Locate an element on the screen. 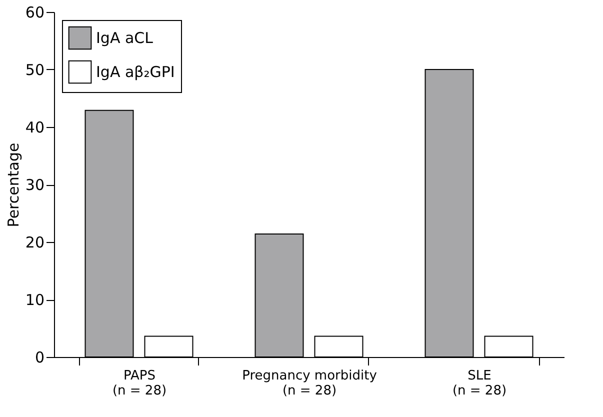 This screenshot has width=603, height=417. x-tick-label: SLE (n = 28) is located at coordinates (479, 383).